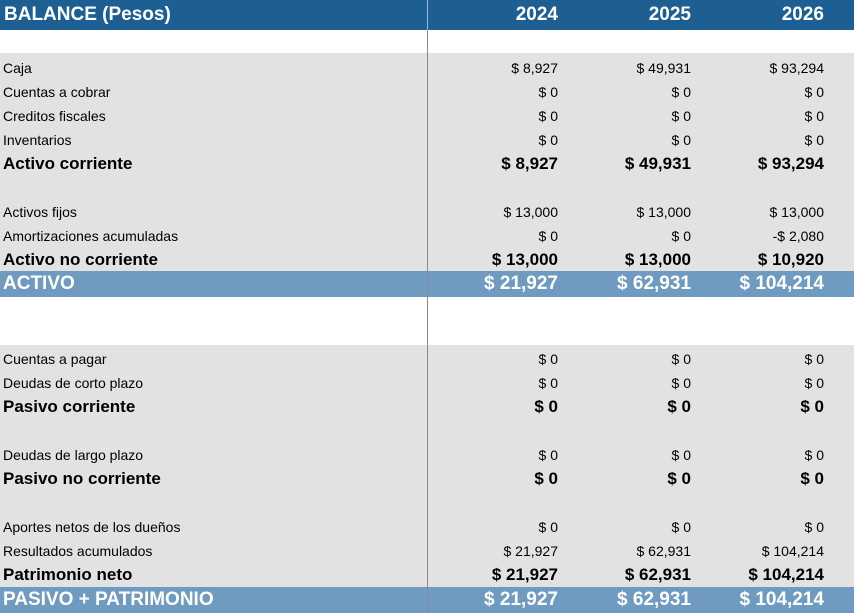 This screenshot has height=613, width=854. Describe the element at coordinates (37, 140) in the screenshot. I see `row-label: Inventarios` at that location.